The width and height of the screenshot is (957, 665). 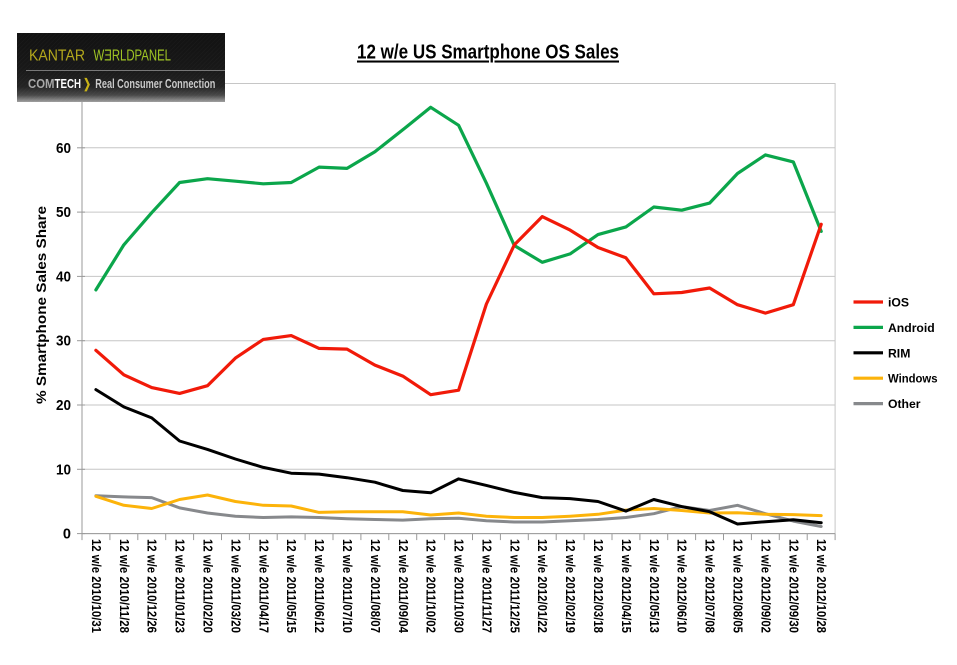 I want to click on svg-text: 20, so click(x=63, y=406).